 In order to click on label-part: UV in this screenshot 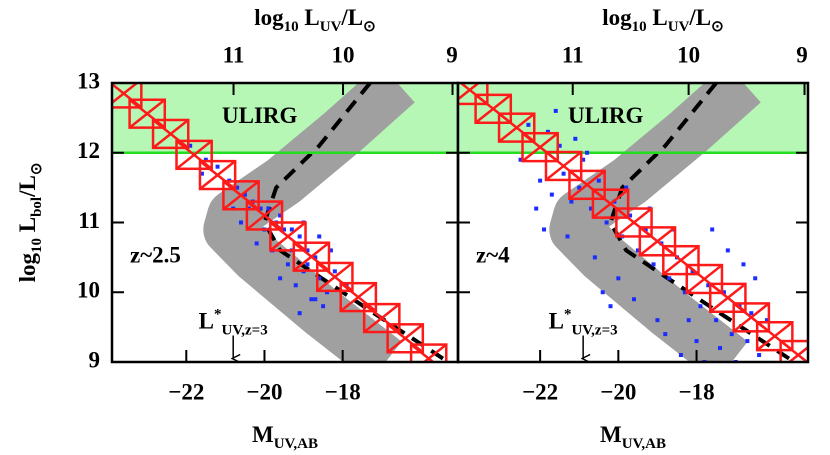, I will do `click(679, 27)`.